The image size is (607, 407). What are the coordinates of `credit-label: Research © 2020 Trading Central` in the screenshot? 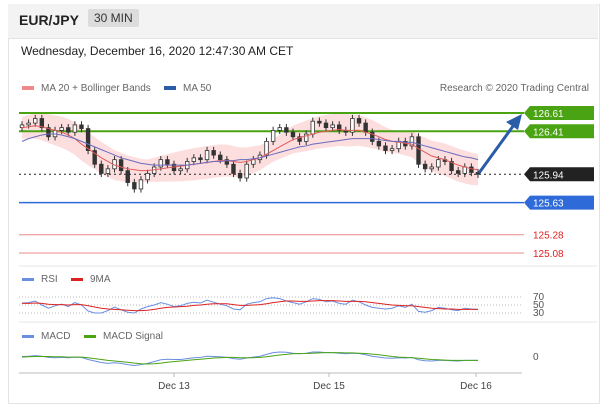 It's located at (514, 88).